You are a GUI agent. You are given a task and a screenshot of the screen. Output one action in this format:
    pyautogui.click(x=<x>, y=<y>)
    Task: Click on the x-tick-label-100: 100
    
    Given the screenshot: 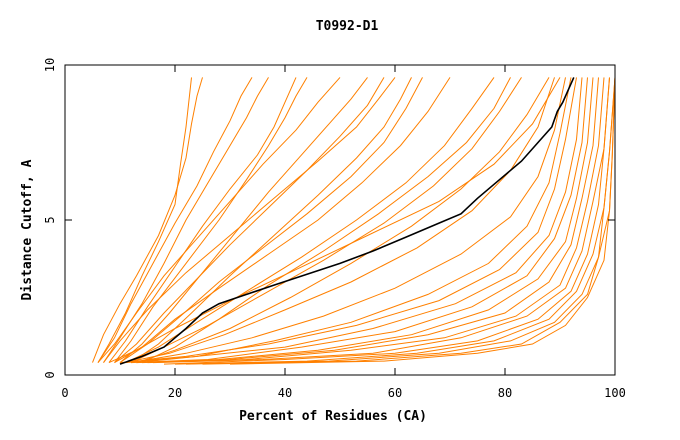 What is the action you would take?
    pyautogui.click(x=615, y=393)
    